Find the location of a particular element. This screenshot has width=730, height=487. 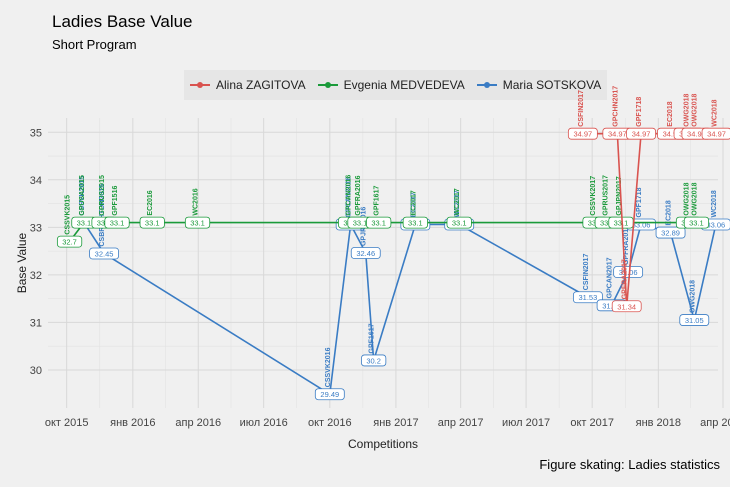

event-label: GPCHN2017 is located at coordinates (615, 106).